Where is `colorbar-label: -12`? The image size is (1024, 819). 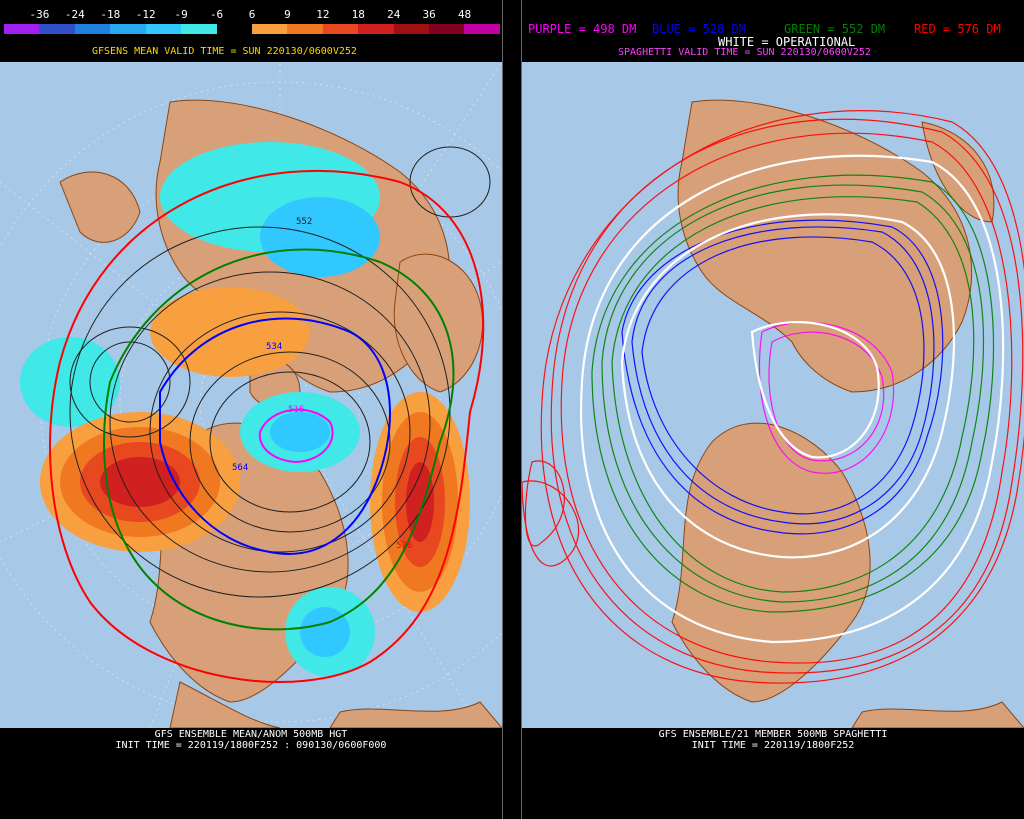 colorbar-label: -12 is located at coordinates (145, 14).